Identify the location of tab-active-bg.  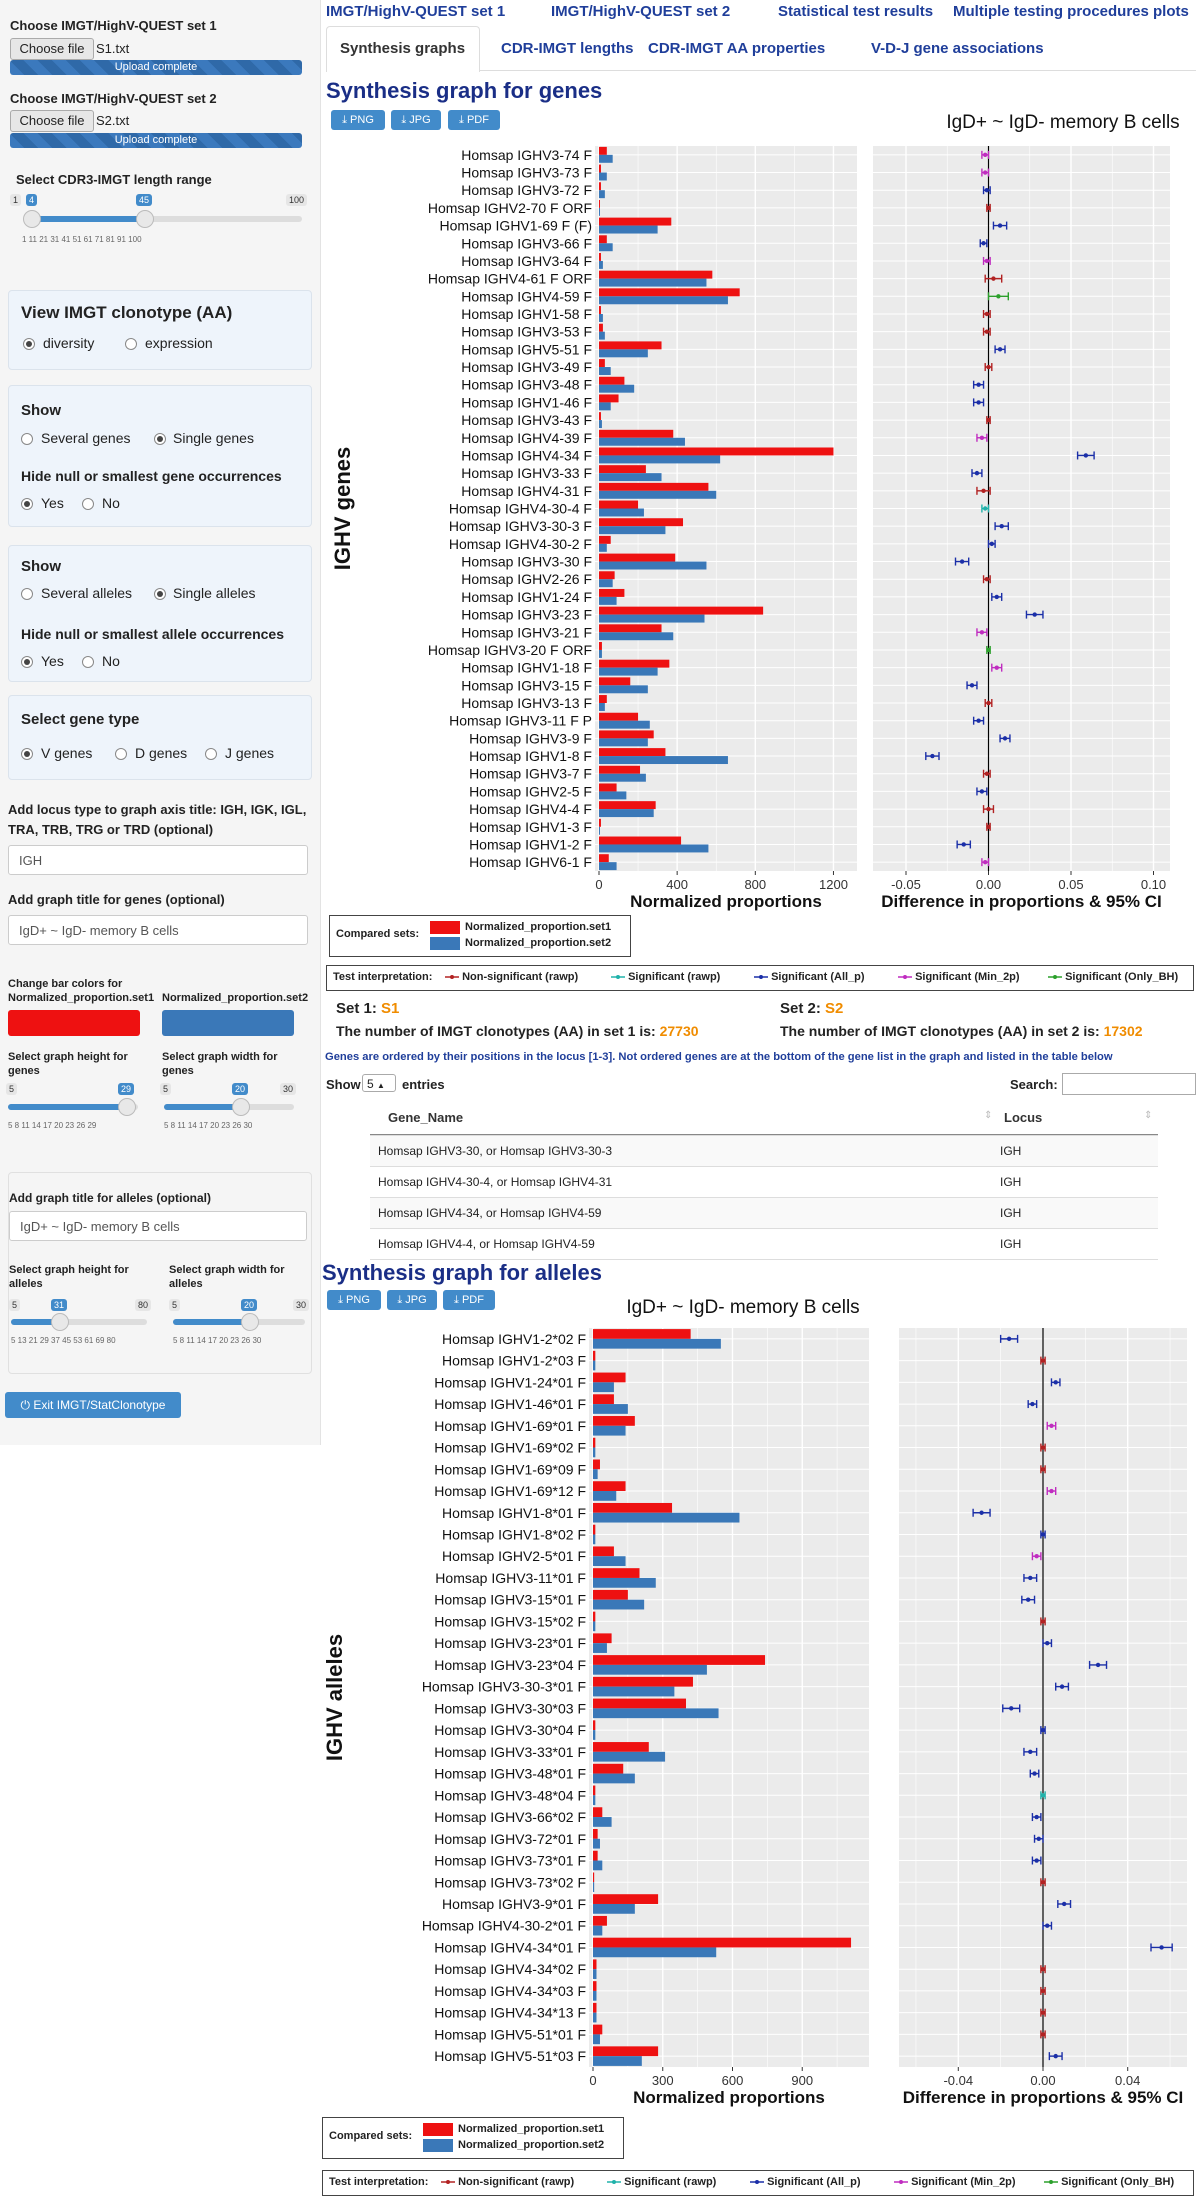
(403, 49).